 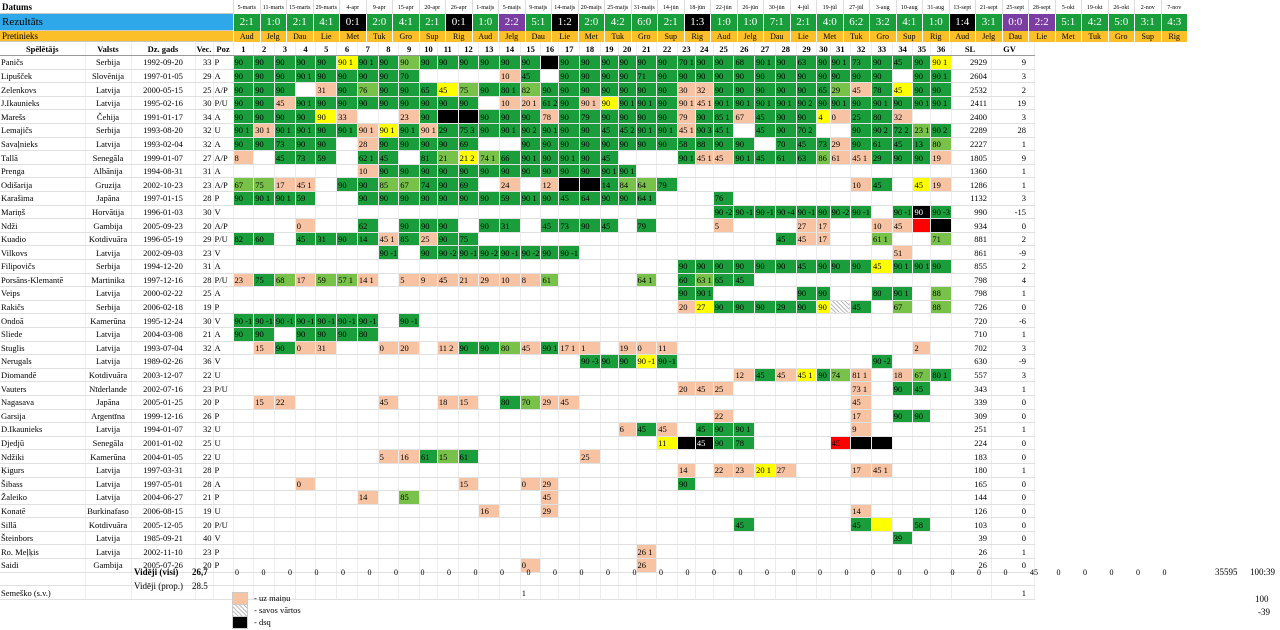 What do you see at coordinates (518, 552) in the screenshot?
I see `table-row: Ro. Meļķis Latvija 2002-11-10 23 P 26 1 26 1` at bounding box center [518, 552].